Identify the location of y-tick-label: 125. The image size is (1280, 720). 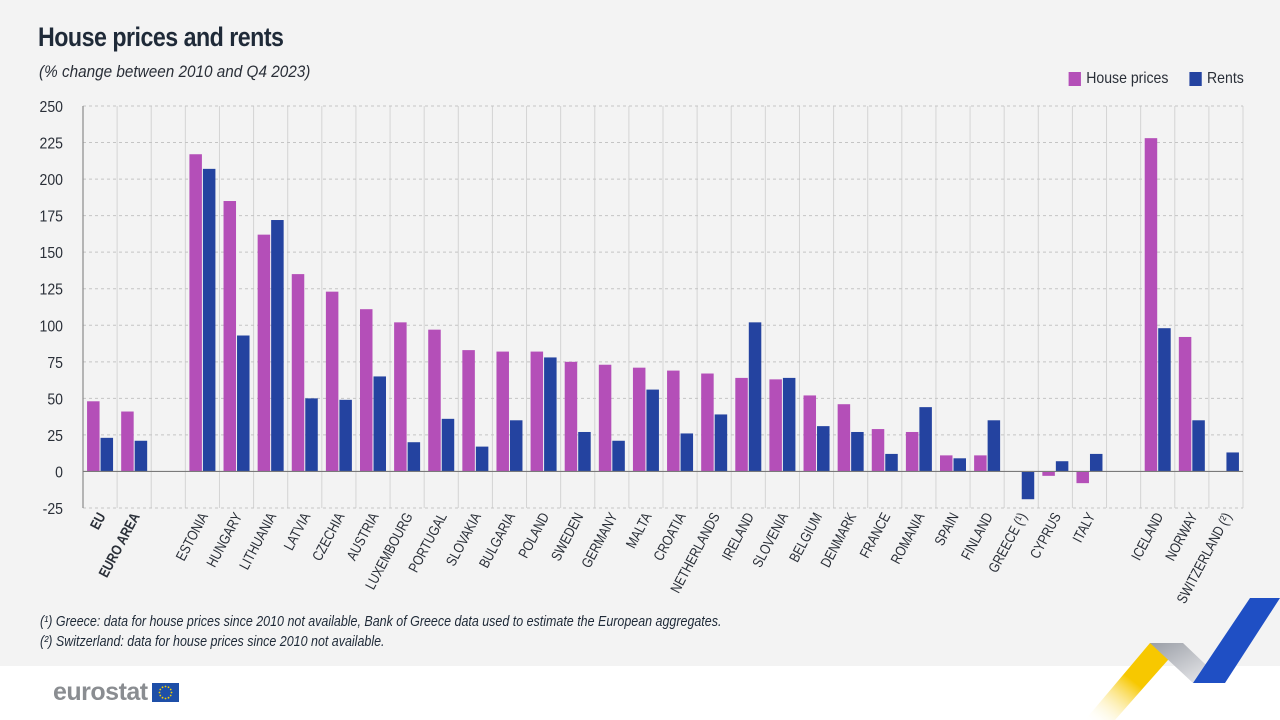
(51, 290).